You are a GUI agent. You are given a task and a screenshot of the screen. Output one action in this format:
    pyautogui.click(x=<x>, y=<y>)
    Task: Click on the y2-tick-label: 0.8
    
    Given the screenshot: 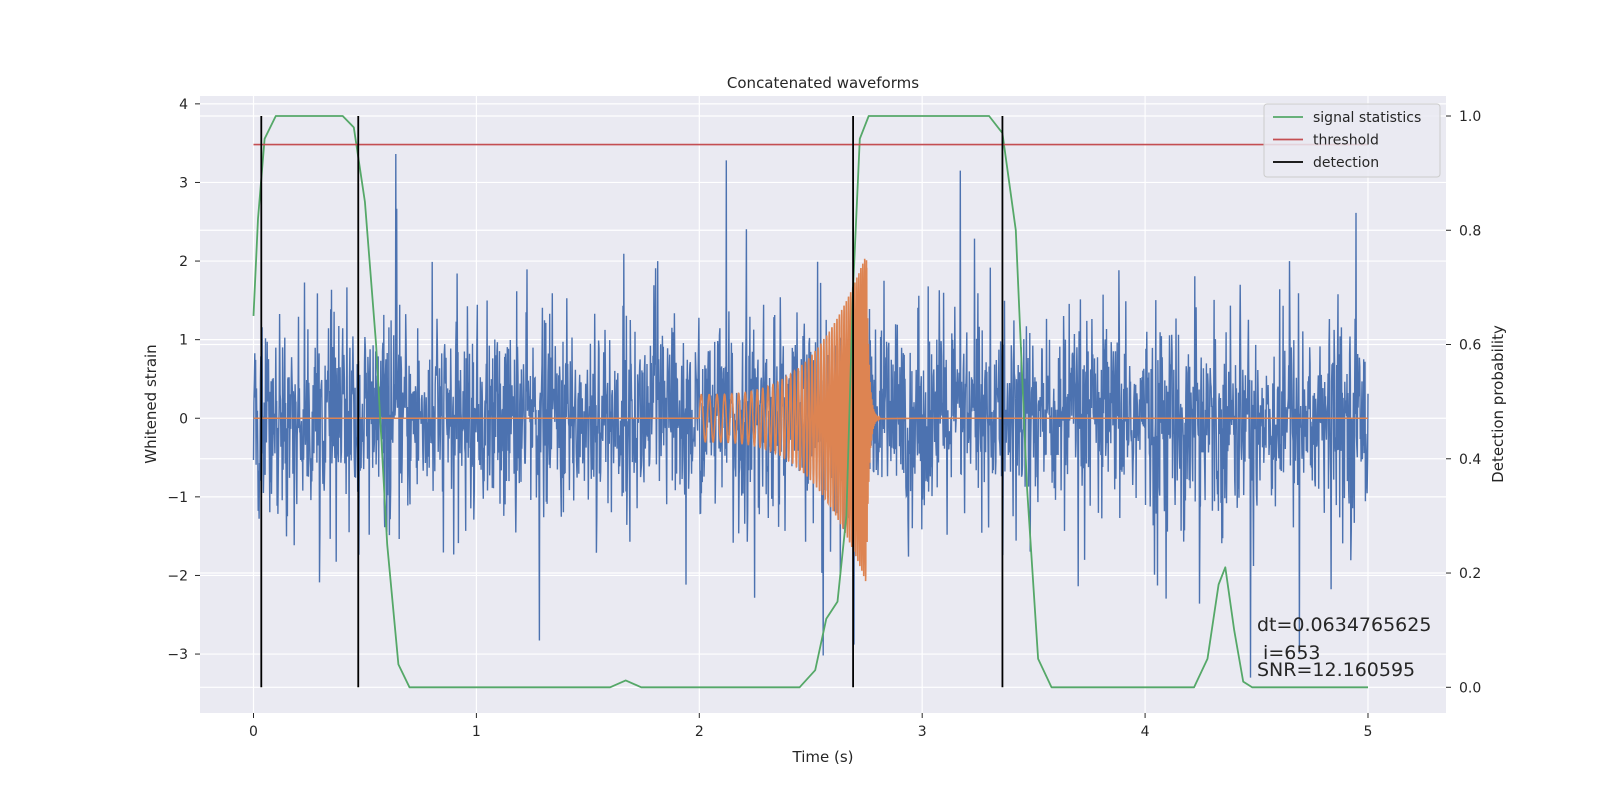 What is the action you would take?
    pyautogui.click(x=1470, y=231)
    